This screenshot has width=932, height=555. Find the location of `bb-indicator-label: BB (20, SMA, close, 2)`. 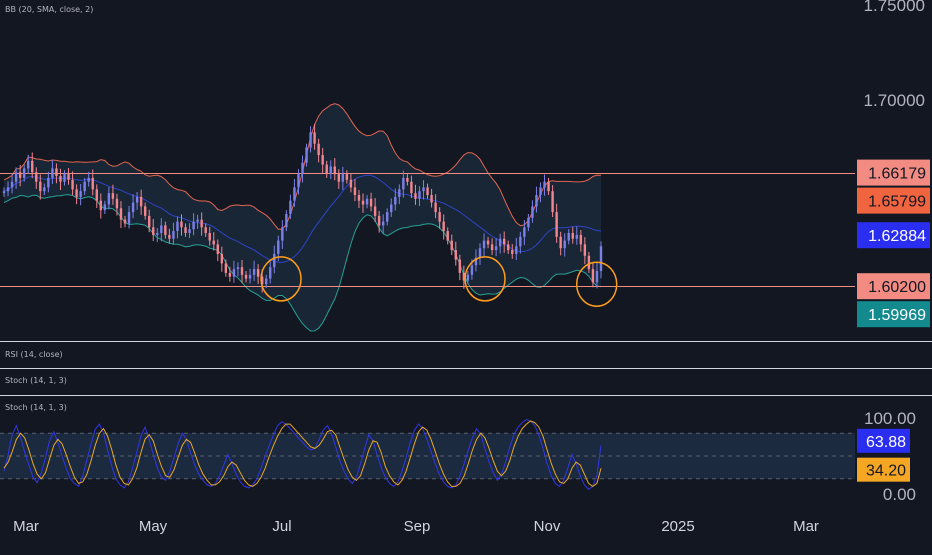

bb-indicator-label: BB (20, SMA, close, 2) is located at coordinates (49, 9).